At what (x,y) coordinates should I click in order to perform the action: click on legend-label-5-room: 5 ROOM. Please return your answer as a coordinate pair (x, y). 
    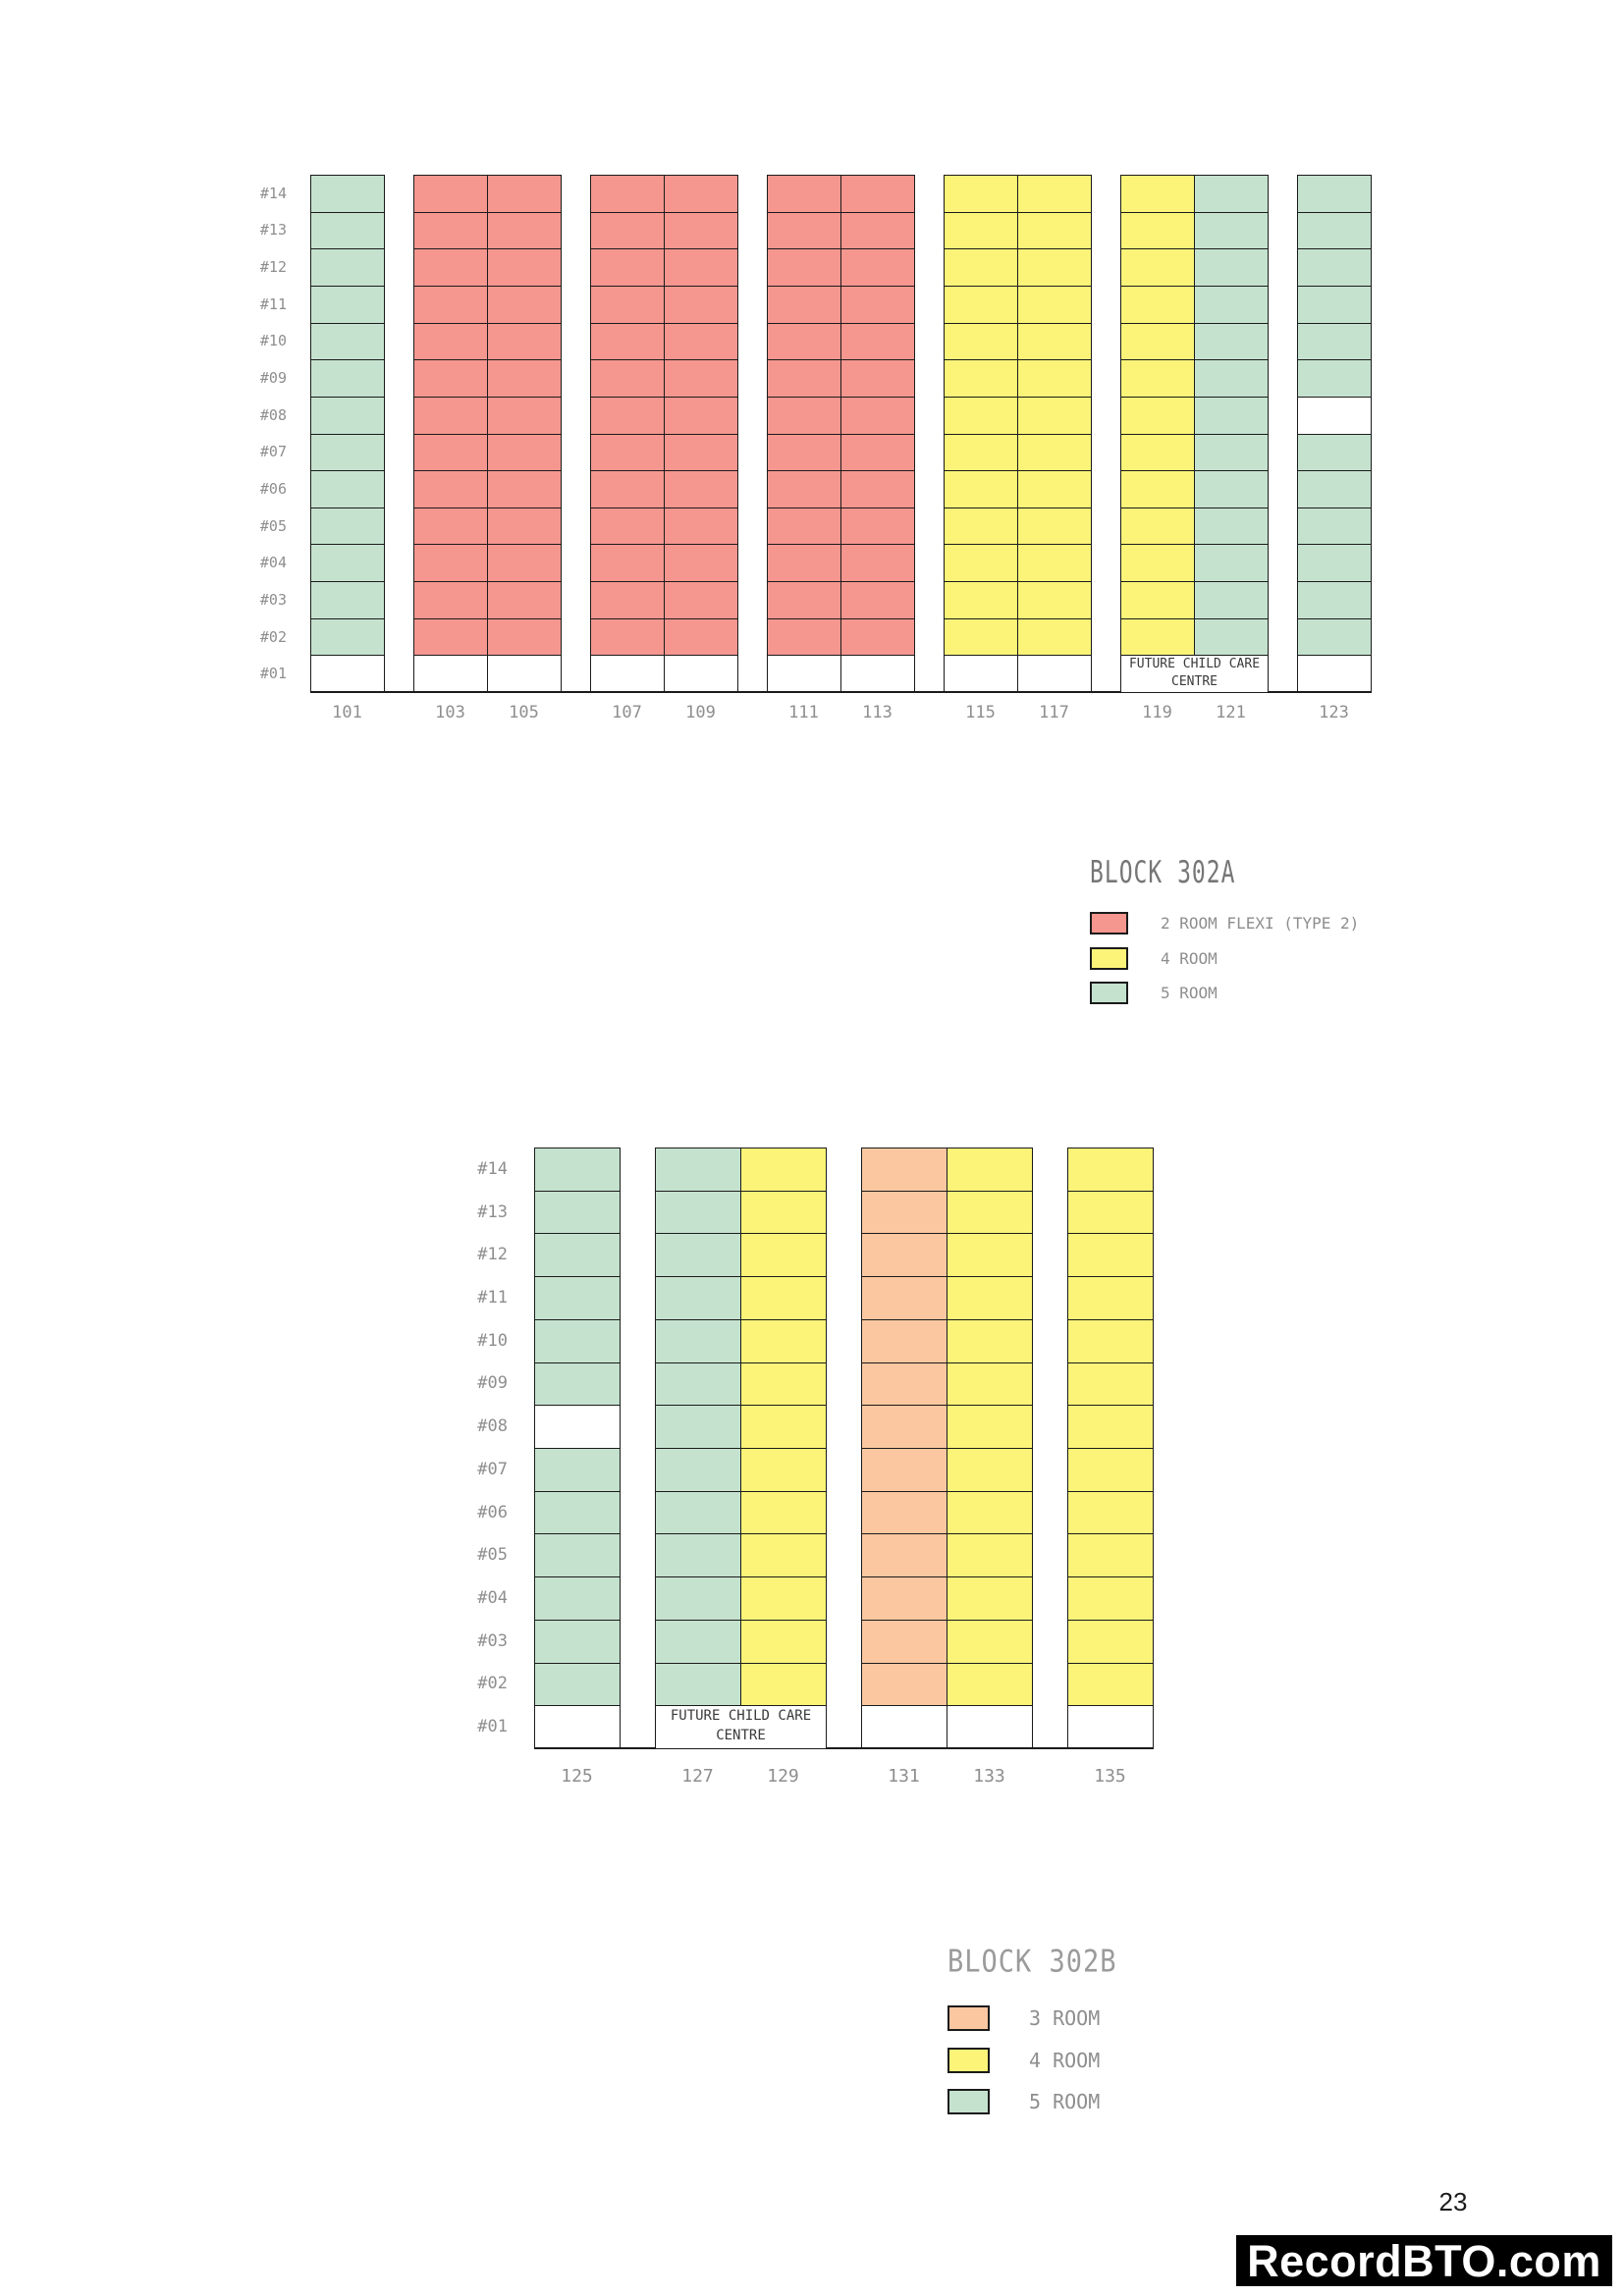
    Looking at the image, I should click on (1189, 993).